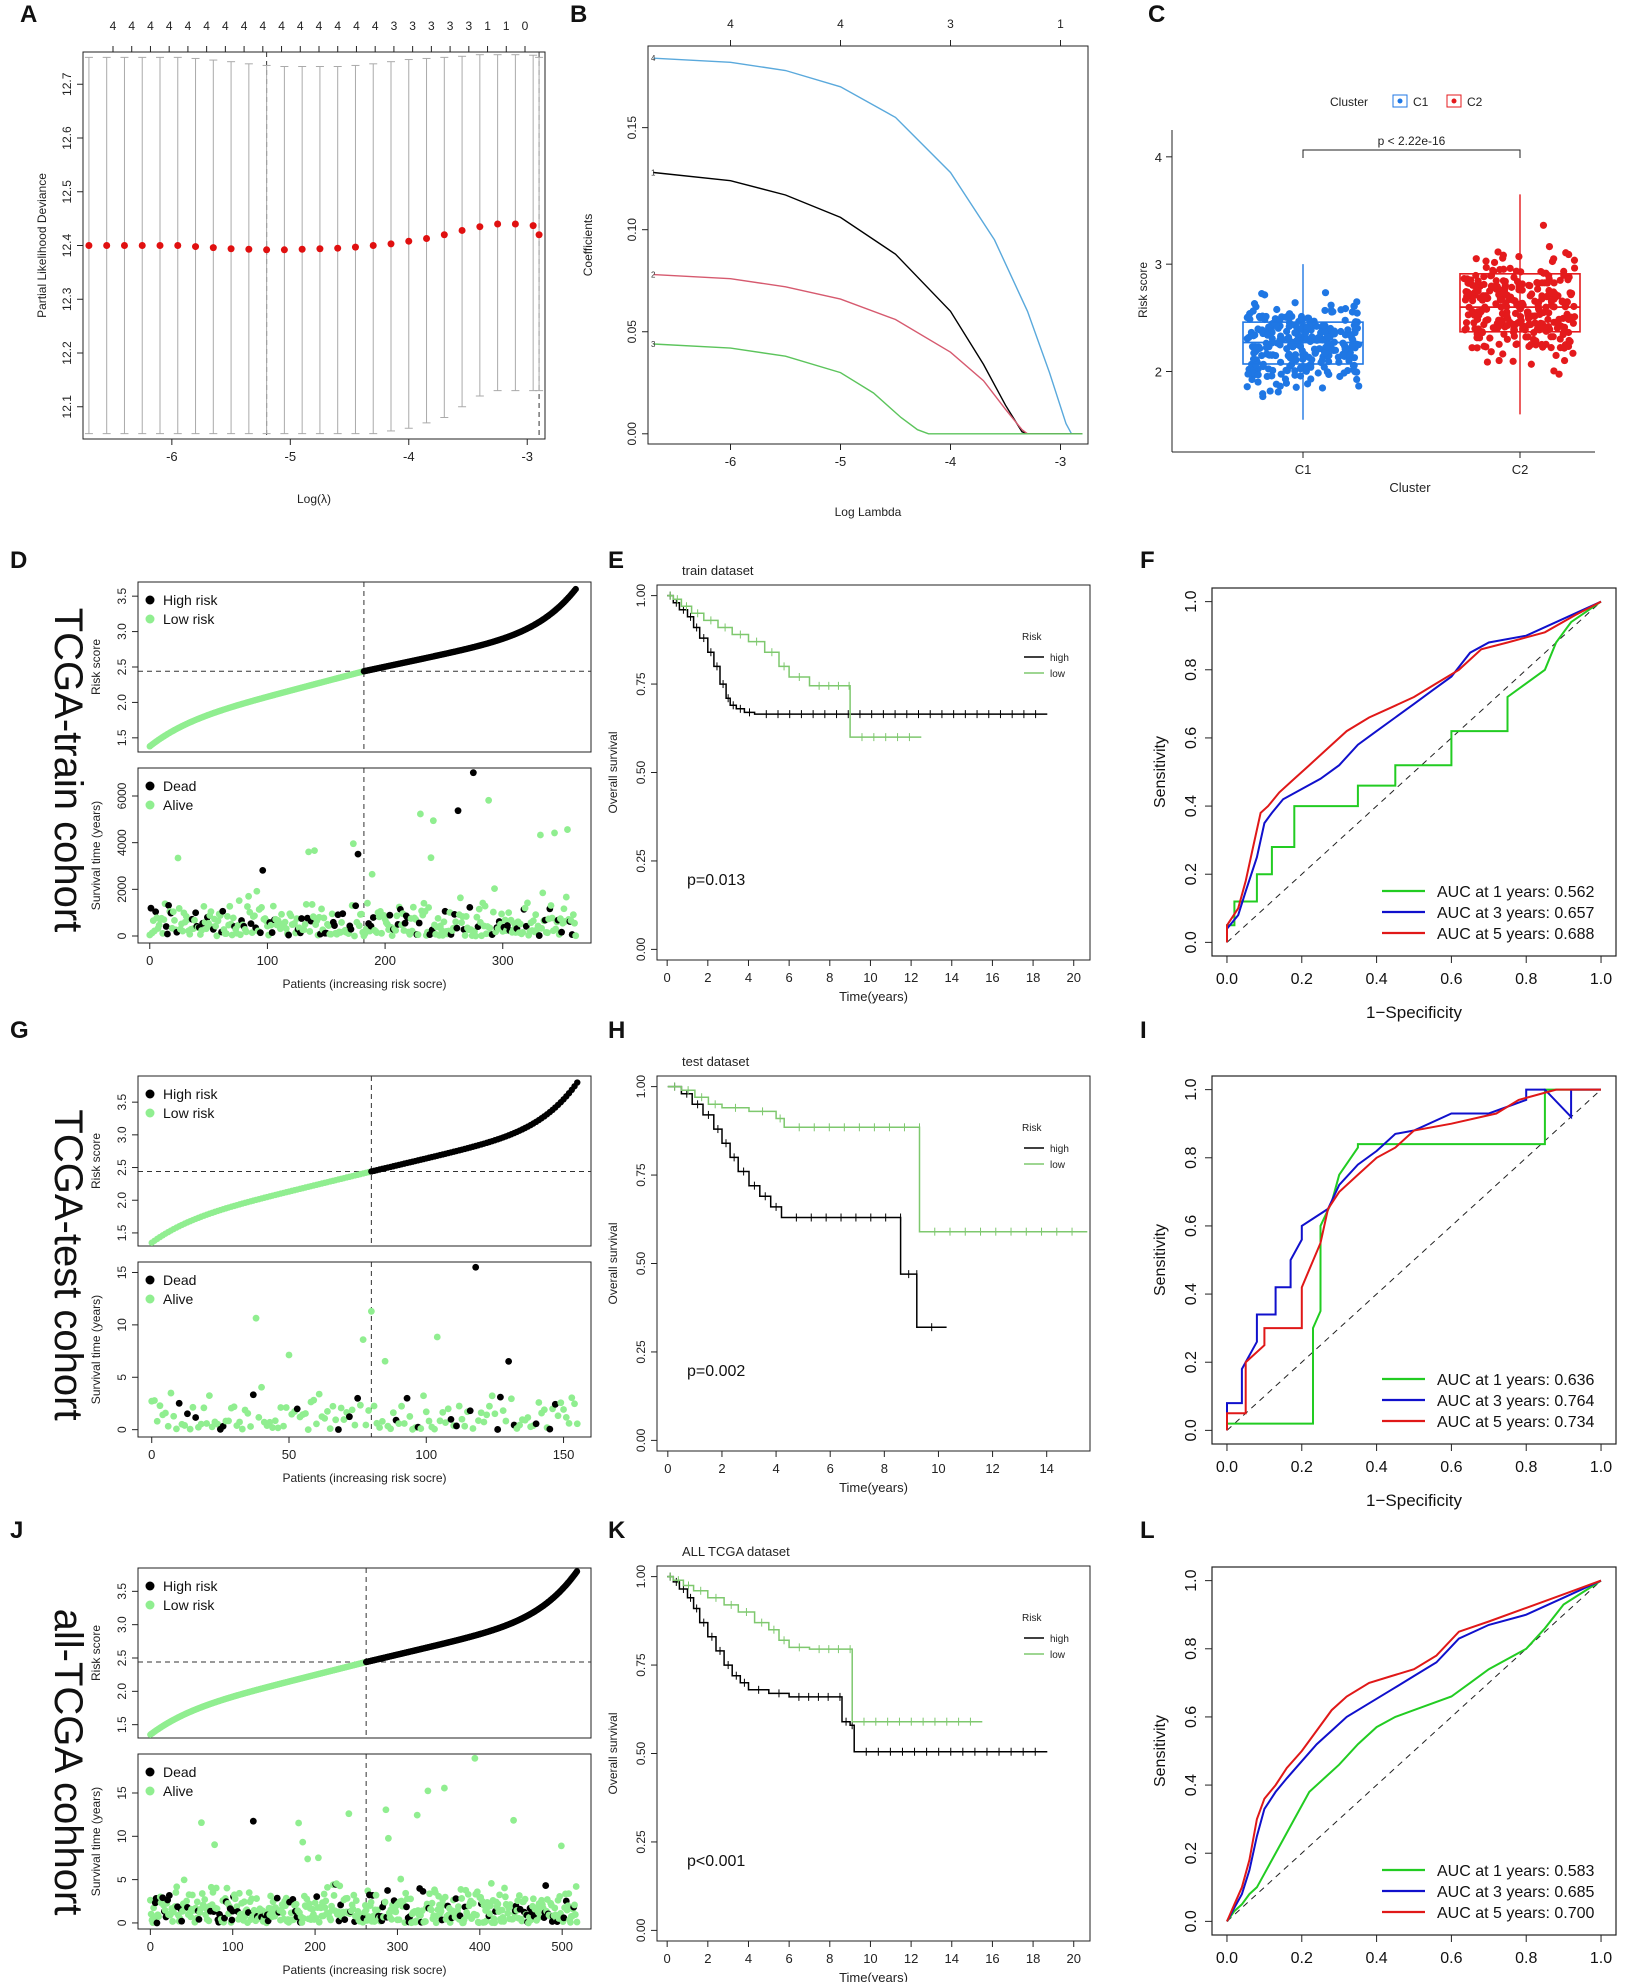  What do you see at coordinates (641, 772) in the screenshot?
I see `y-tick-label: 0.50` at bounding box center [641, 772].